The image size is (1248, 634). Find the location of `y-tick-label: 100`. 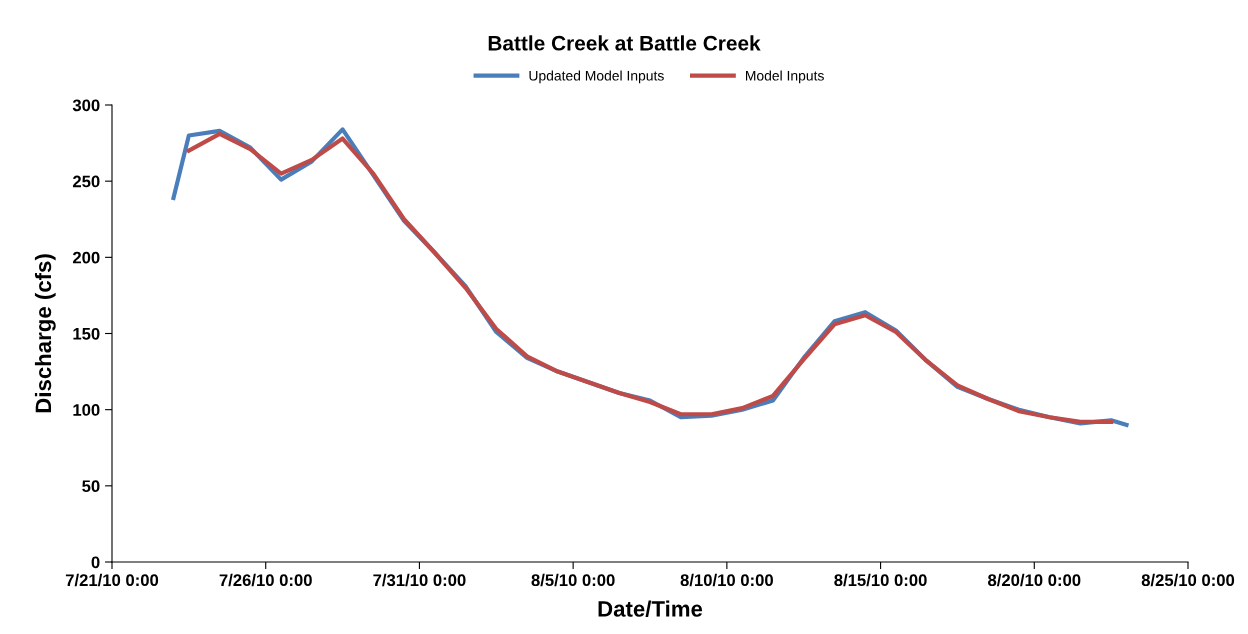

y-tick-label: 100 is located at coordinates (86, 410).